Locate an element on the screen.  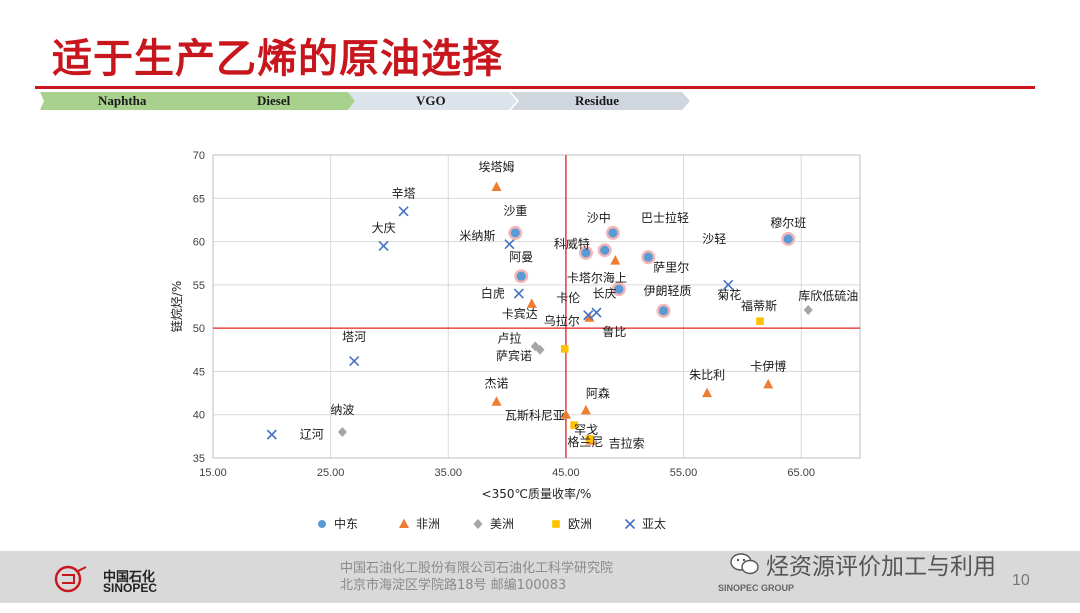
footer-group: SINOPEC GROUP is located at coordinates (756, 588).